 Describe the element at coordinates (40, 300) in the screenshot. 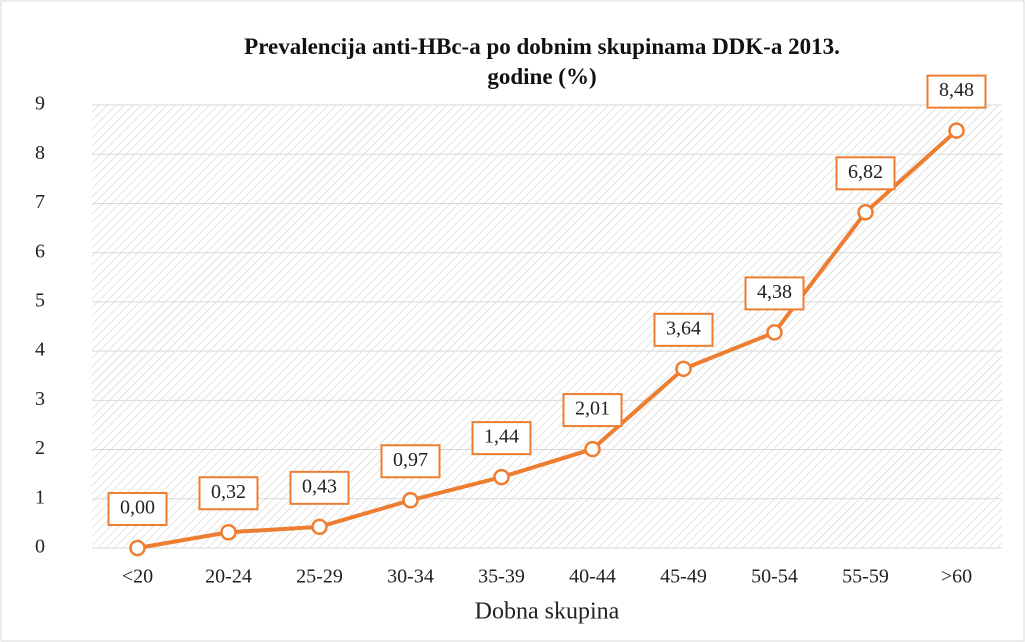

I see `y-tick-label: 5` at that location.